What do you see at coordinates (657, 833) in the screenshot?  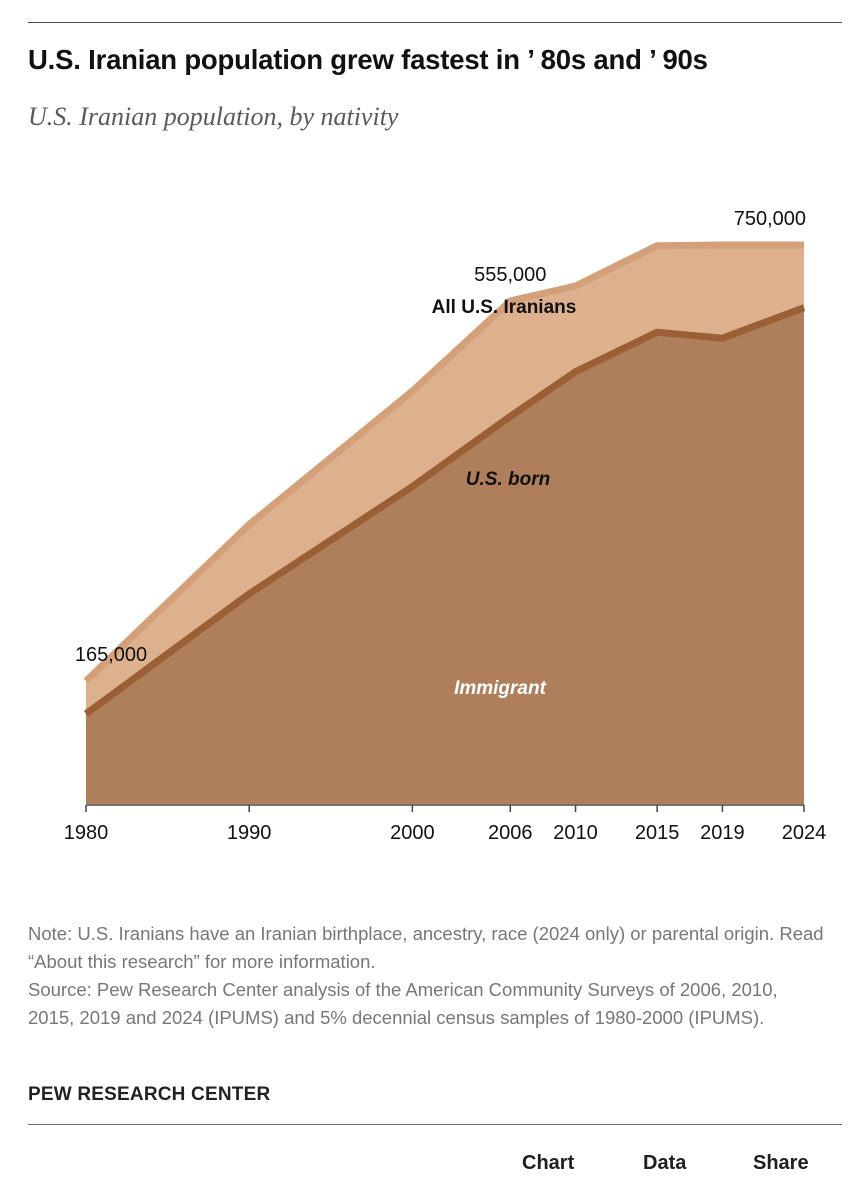 I see `x-tick-label-2015: 2015` at bounding box center [657, 833].